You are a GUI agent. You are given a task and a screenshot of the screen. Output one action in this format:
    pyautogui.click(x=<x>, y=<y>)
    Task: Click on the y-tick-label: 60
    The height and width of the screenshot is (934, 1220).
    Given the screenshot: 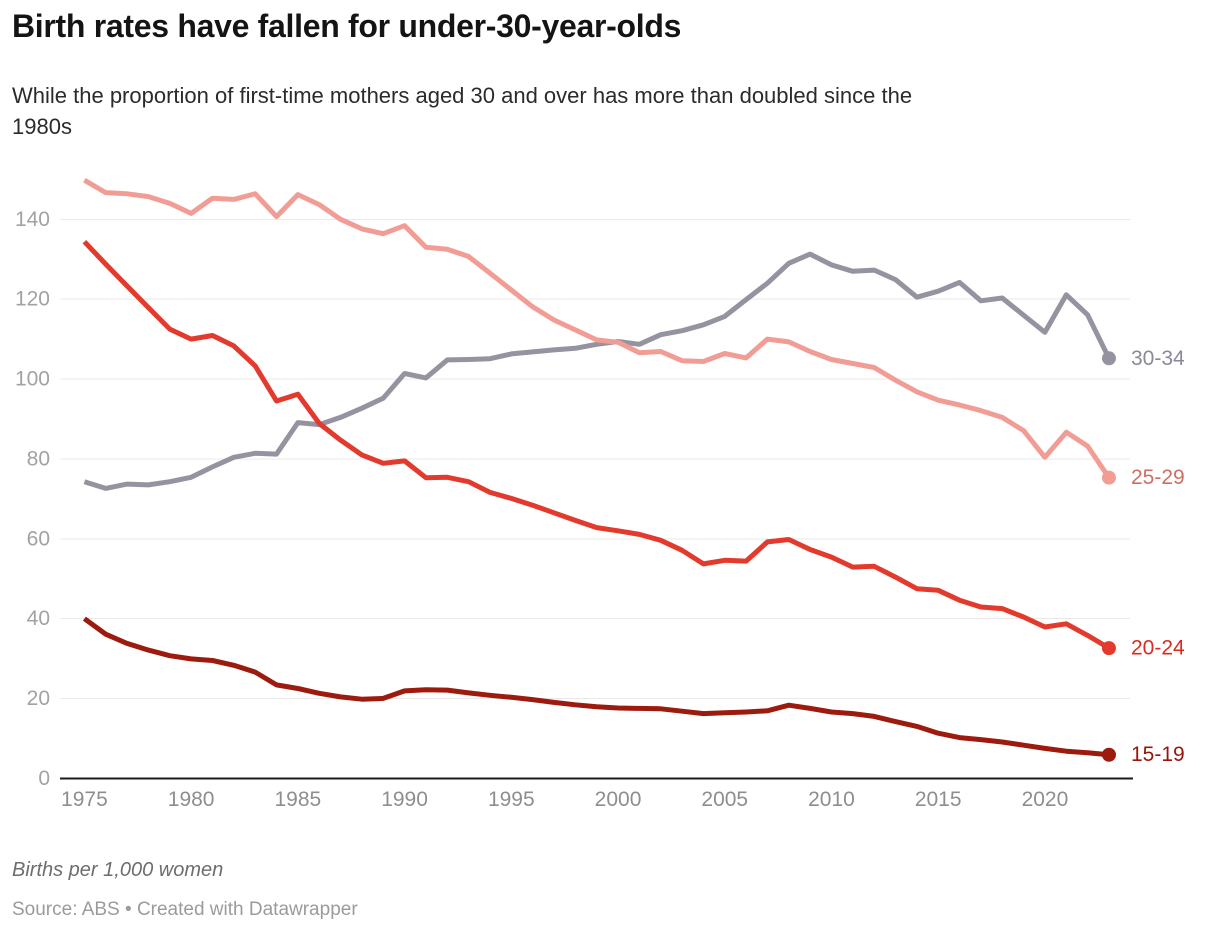 What is the action you would take?
    pyautogui.click(x=38, y=538)
    